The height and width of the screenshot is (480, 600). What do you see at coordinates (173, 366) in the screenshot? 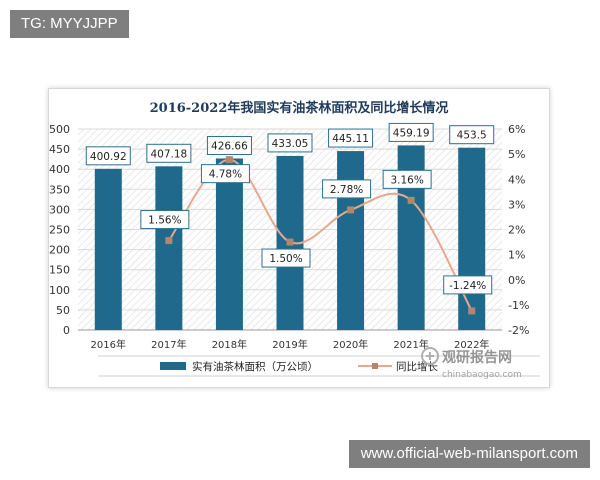
I see `legend-swatch-area` at bounding box center [173, 366].